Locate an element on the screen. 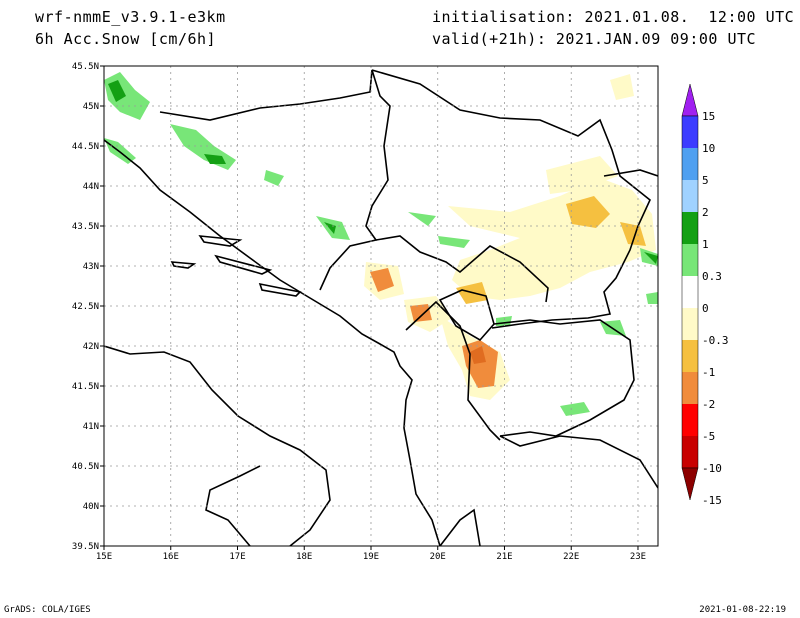  lat-tick-label: 41.5N is located at coordinates (85, 387).